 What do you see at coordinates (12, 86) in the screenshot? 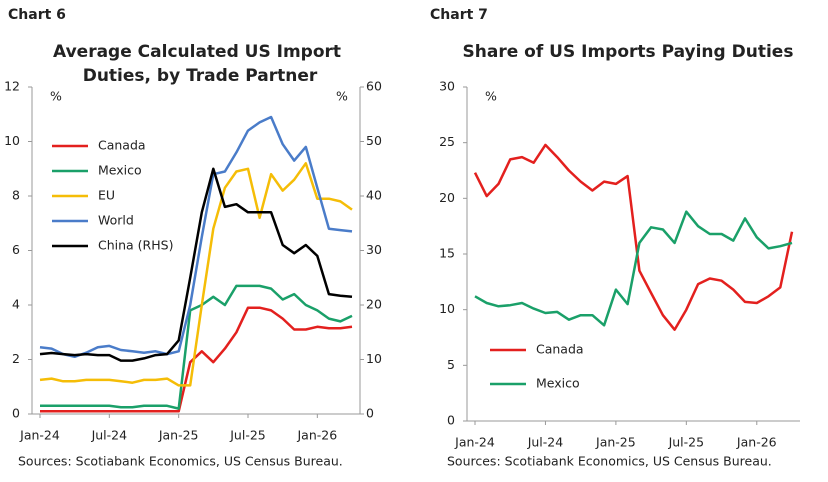
I see `y-tick-label: 12` at bounding box center [12, 86].